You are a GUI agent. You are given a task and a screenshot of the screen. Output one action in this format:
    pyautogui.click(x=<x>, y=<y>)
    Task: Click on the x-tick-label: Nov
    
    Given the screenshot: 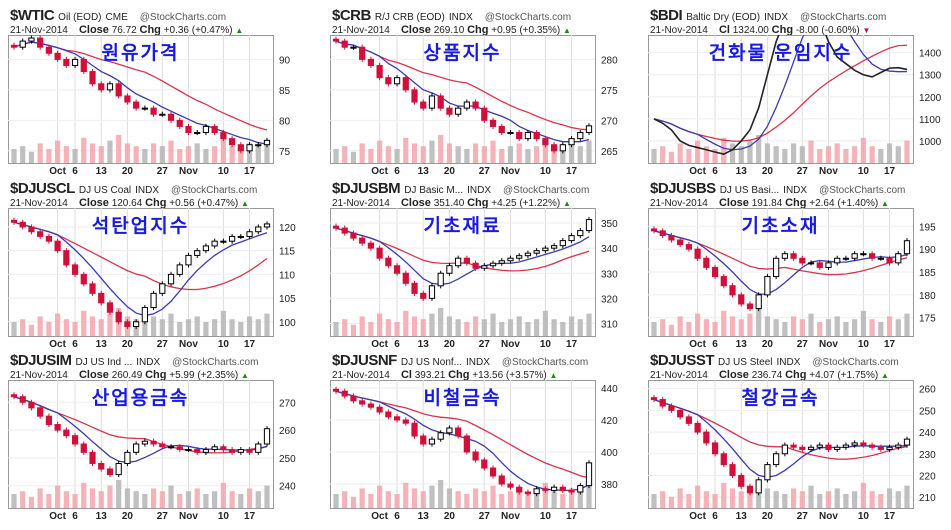 What is the action you would take?
    pyautogui.click(x=510, y=171)
    